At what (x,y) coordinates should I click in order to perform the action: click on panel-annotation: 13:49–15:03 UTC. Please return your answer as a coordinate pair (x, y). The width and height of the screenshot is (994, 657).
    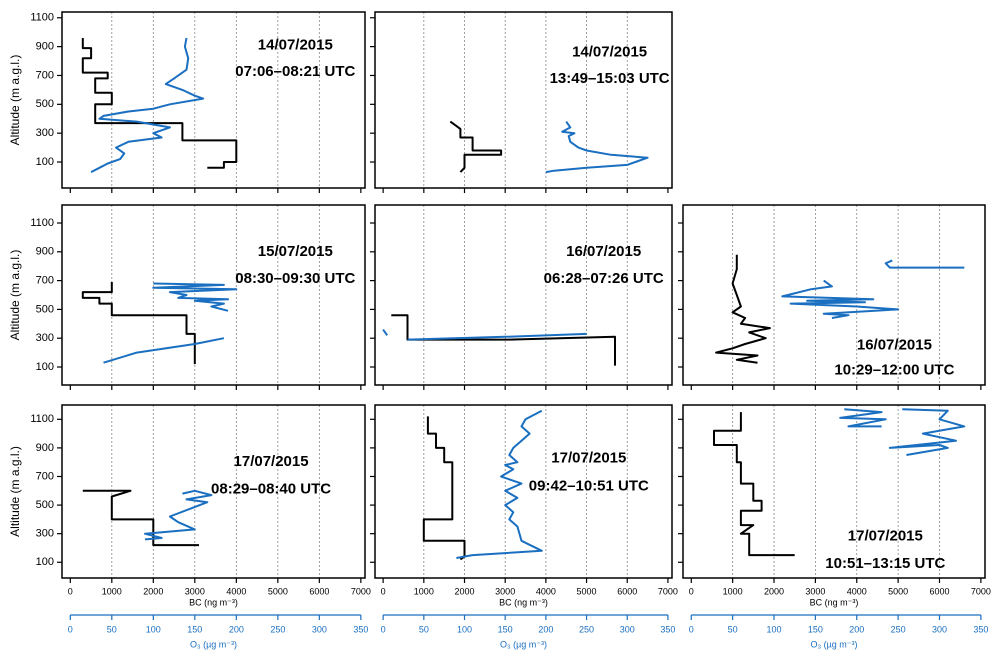
    Looking at the image, I should click on (610, 78).